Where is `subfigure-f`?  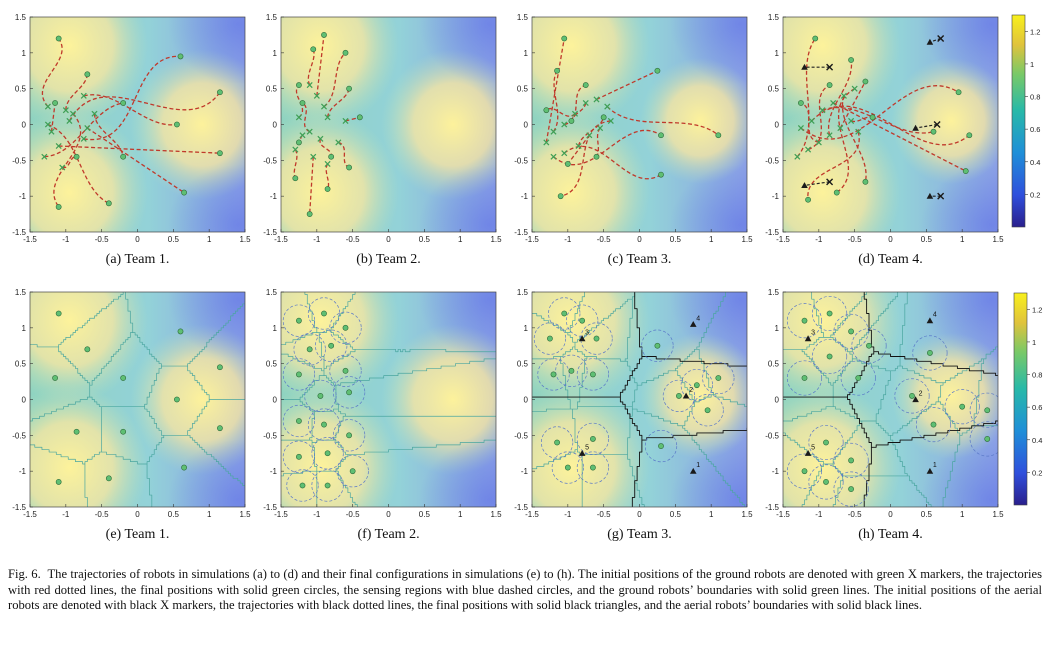
subfigure-f is located at coordinates (388, 399).